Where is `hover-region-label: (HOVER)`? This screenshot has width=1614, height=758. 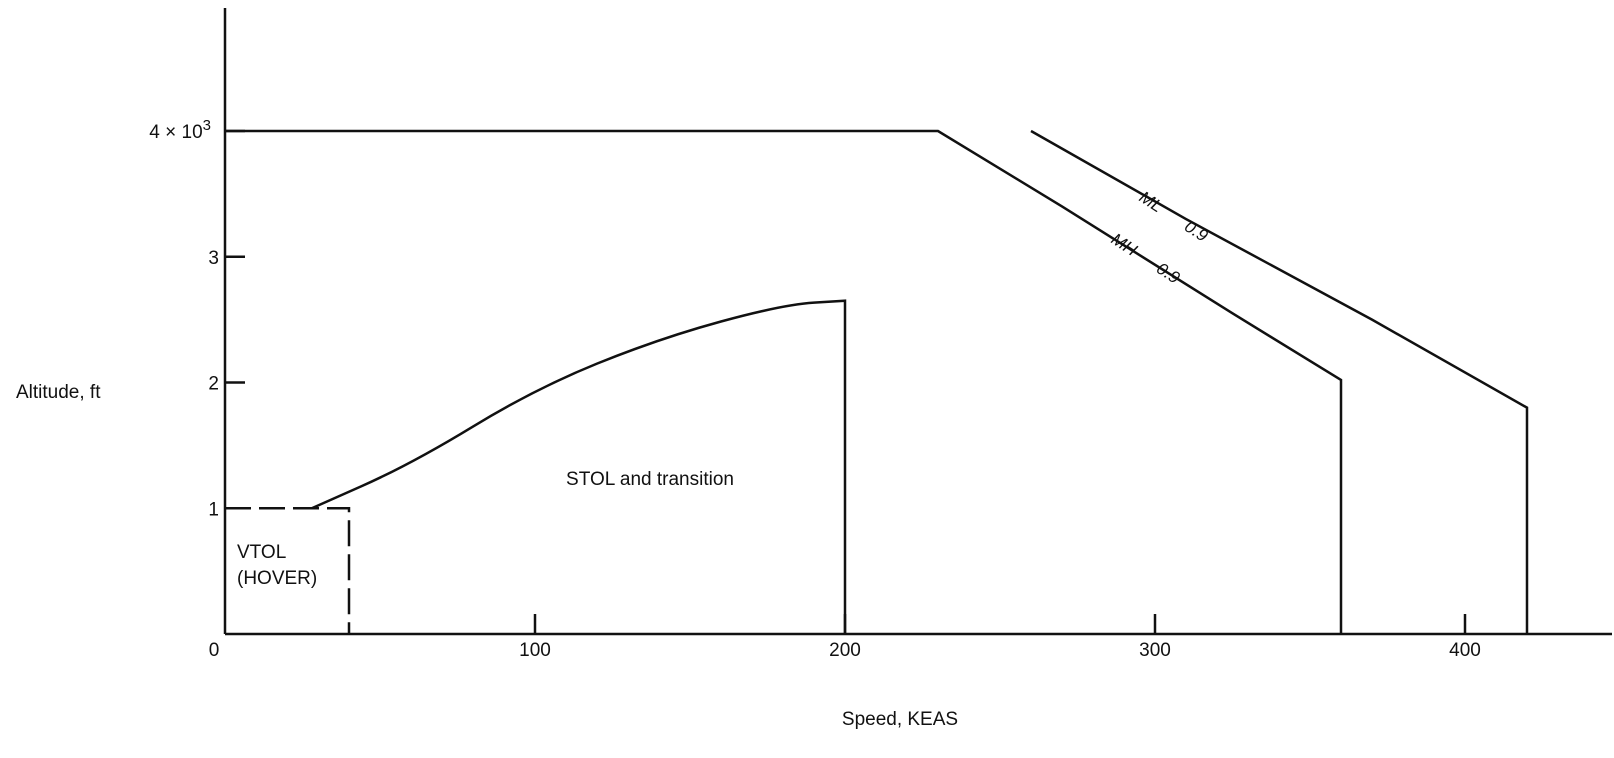
hover-region-label: (HOVER) is located at coordinates (277, 578).